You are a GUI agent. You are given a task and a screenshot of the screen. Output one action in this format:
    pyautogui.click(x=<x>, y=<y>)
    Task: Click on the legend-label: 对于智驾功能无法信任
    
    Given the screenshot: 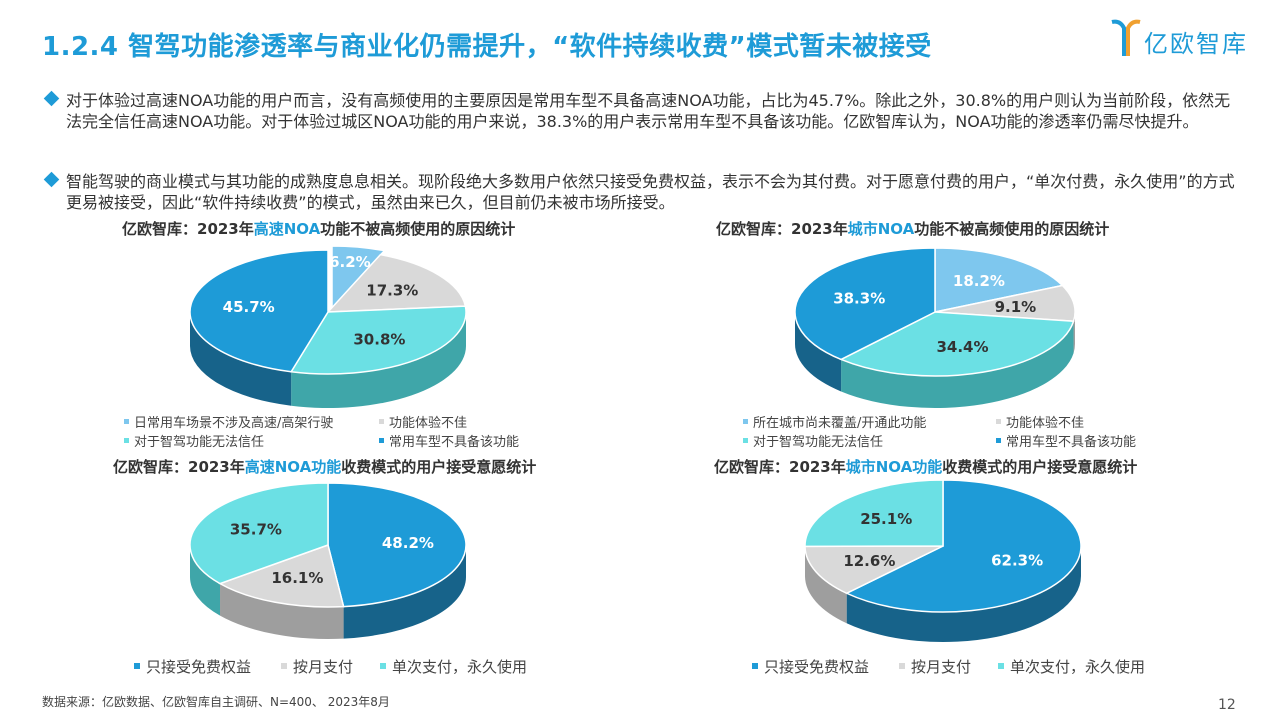 What is the action you would take?
    pyautogui.click(x=199, y=442)
    